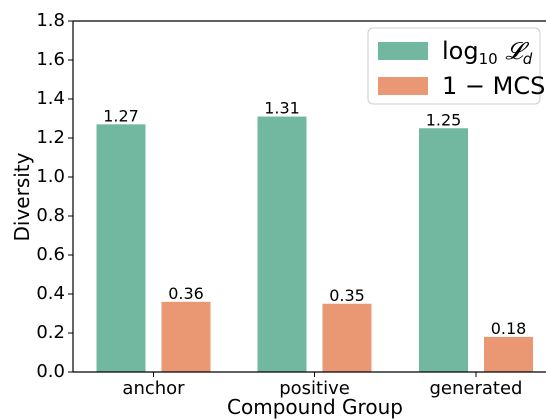 This screenshot has height=419, width=546. Describe the element at coordinates (315, 407) in the screenshot. I see `x-axis-title: Compound Group` at that location.